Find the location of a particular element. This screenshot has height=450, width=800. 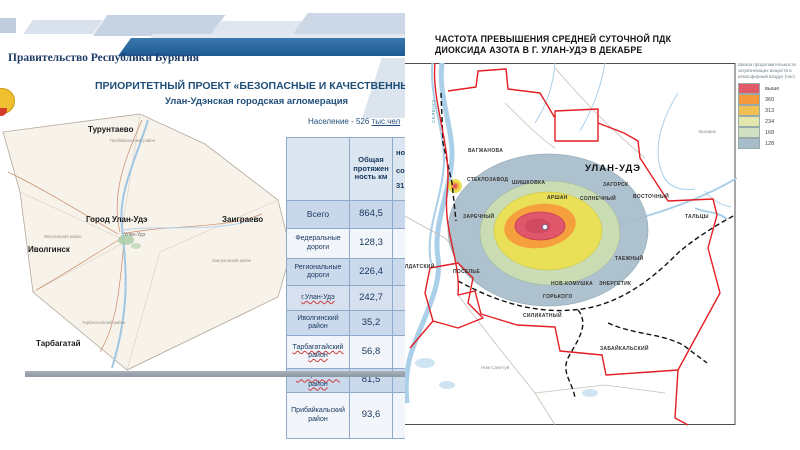

row-label: Тарбагатайский район is located at coordinates (318, 352).